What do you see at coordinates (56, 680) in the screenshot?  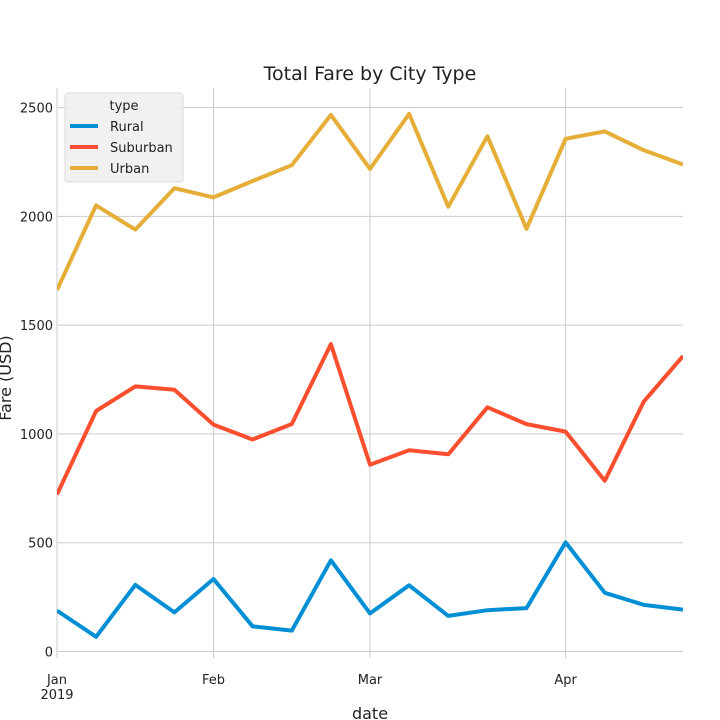 I see `x-tick-label: Jan` at bounding box center [56, 680].